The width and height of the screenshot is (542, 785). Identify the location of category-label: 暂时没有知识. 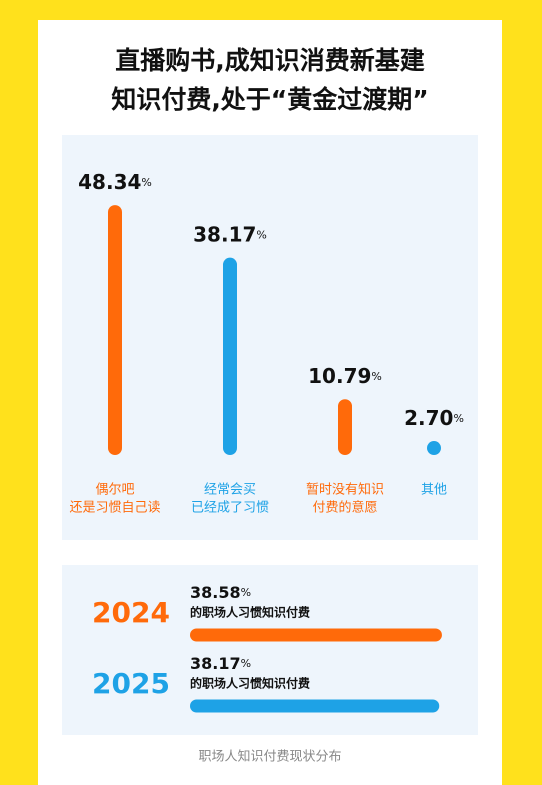
(345, 490).